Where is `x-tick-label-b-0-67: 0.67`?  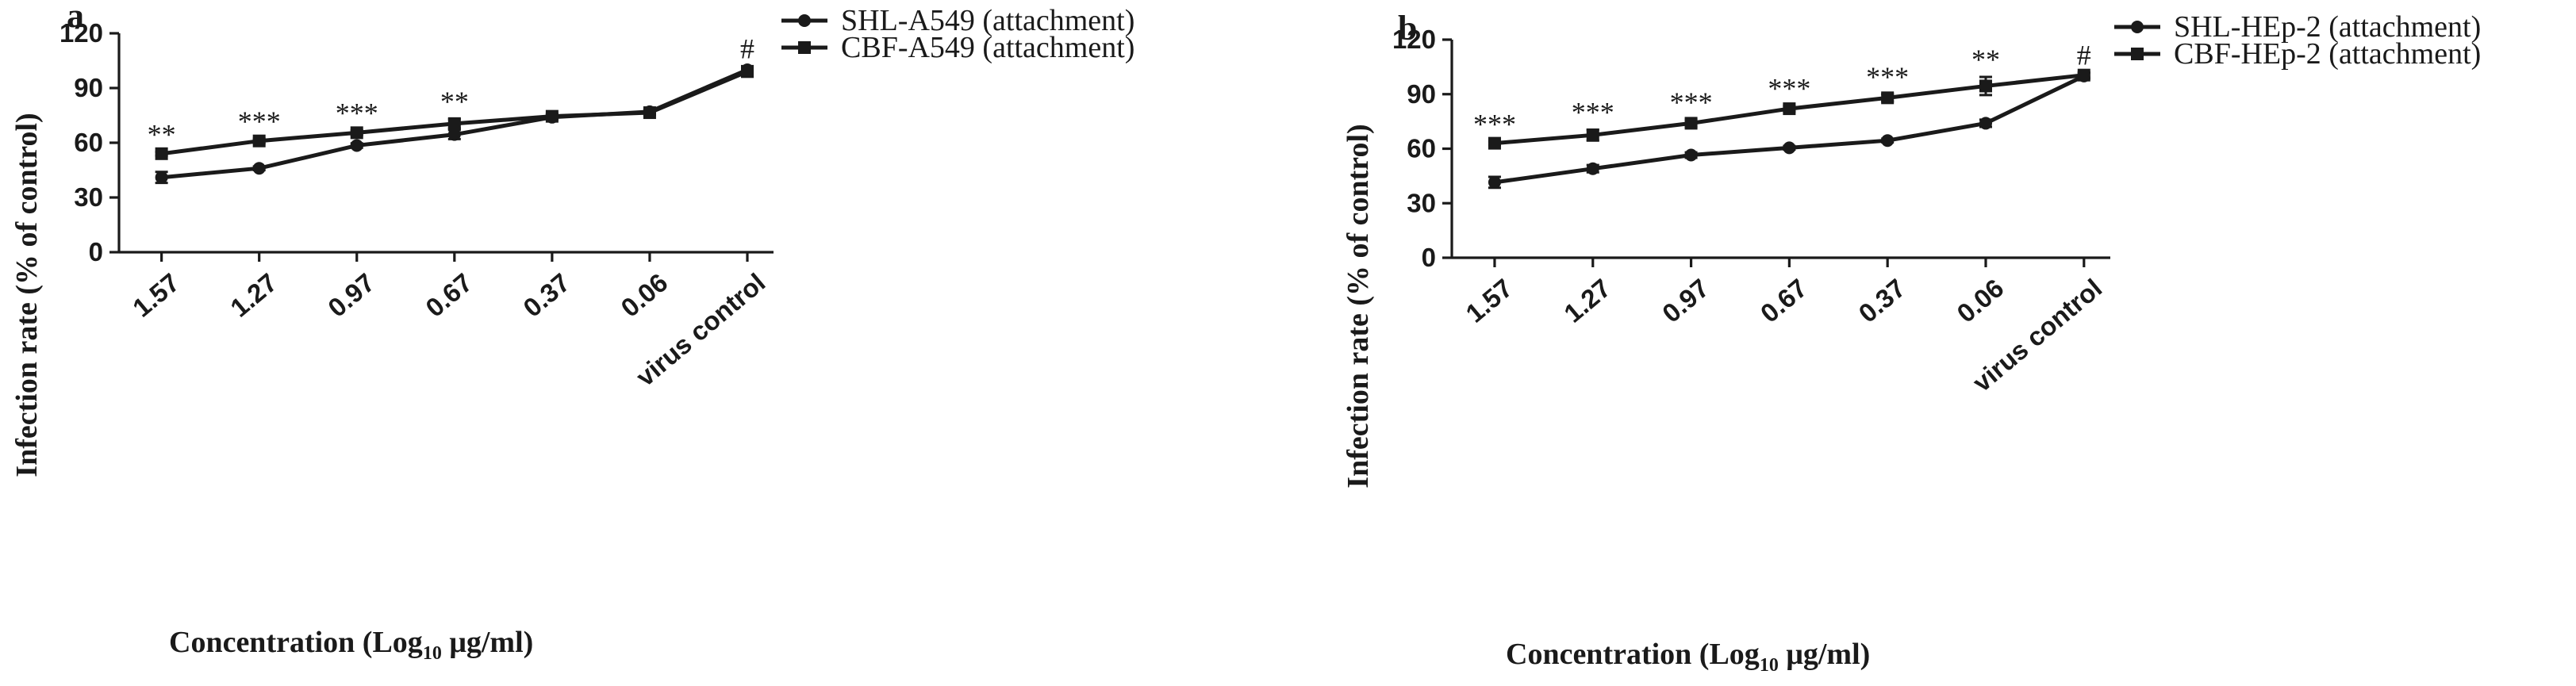 x-tick-label-b-0-67: 0.67 is located at coordinates (1784, 300).